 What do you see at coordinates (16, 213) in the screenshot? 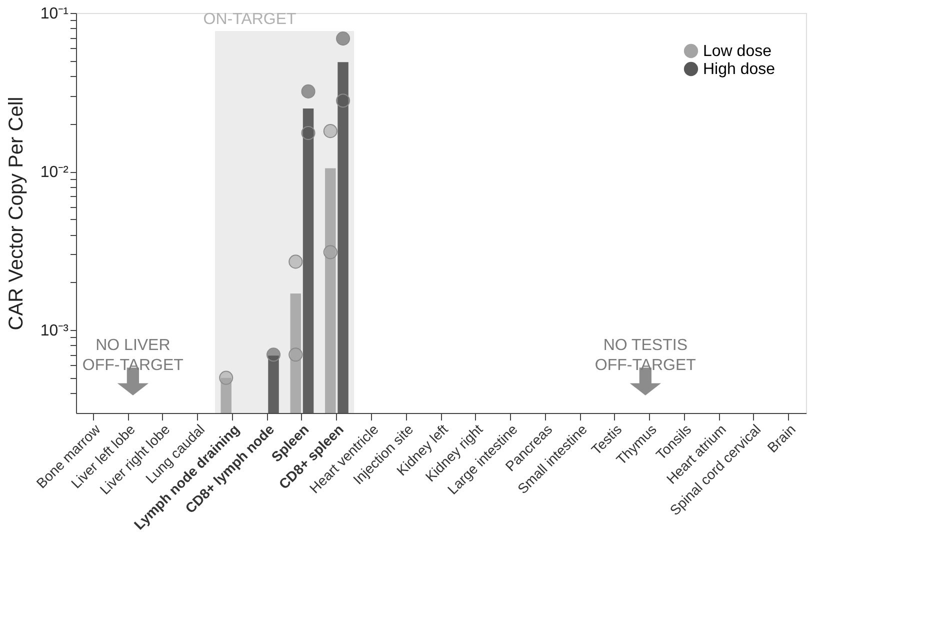
I see `y-axis-title: CAR Vector Copy Per Cell` at bounding box center [16, 213].